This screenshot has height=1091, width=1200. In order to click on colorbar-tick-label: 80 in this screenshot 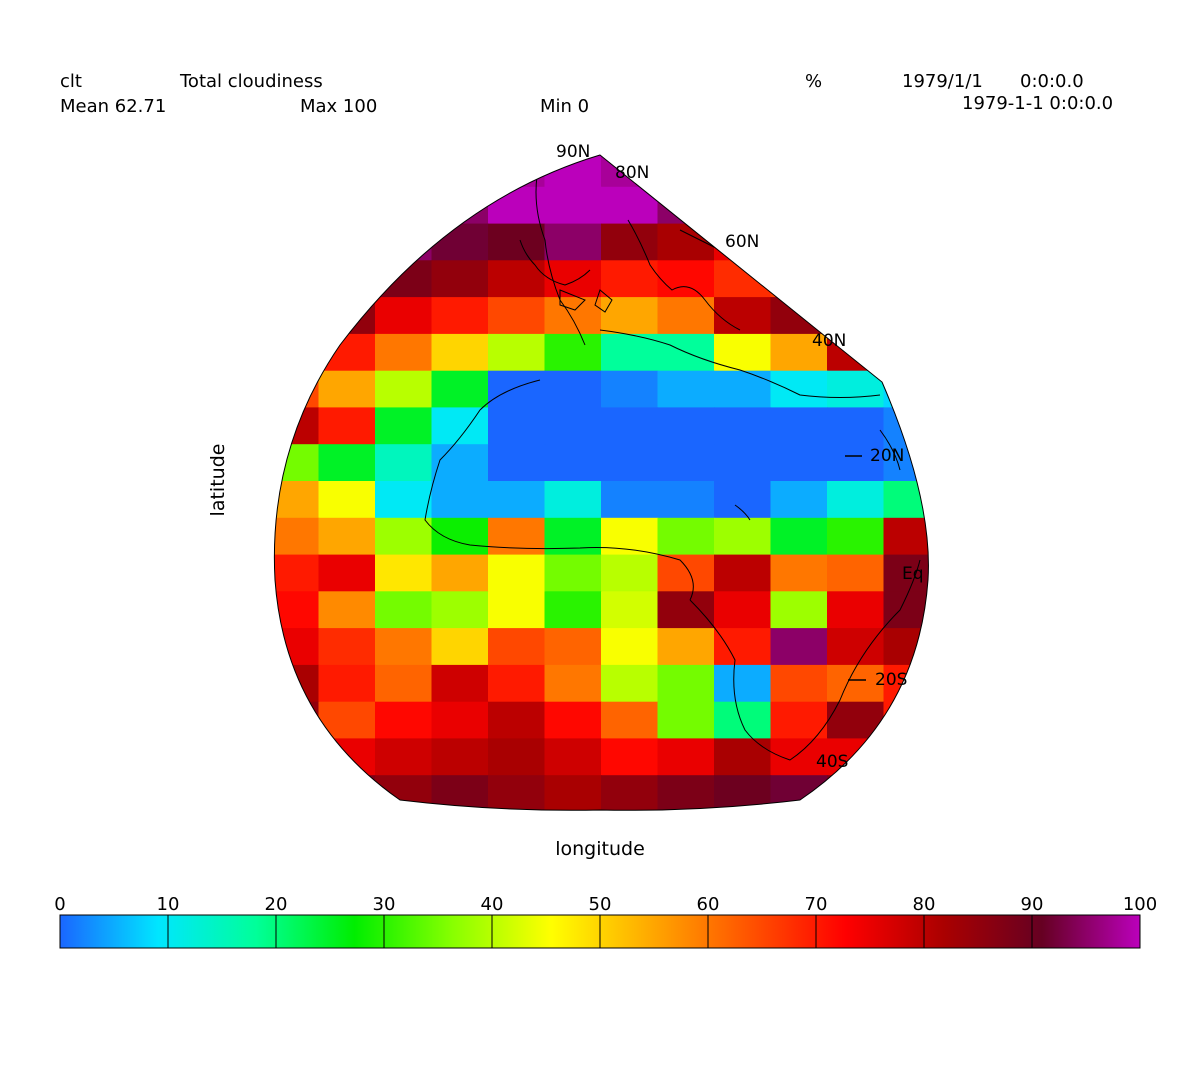, I will do `click(924, 904)`.